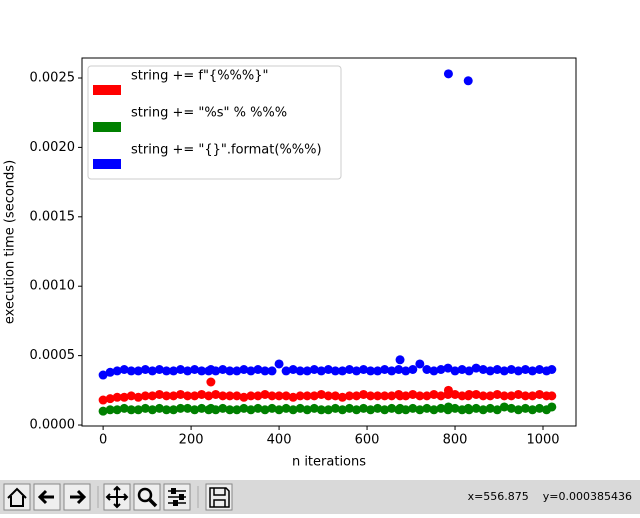 Image resolution: width=640 pixels, height=518 pixels. I want to click on legend-frame, so click(214, 122).